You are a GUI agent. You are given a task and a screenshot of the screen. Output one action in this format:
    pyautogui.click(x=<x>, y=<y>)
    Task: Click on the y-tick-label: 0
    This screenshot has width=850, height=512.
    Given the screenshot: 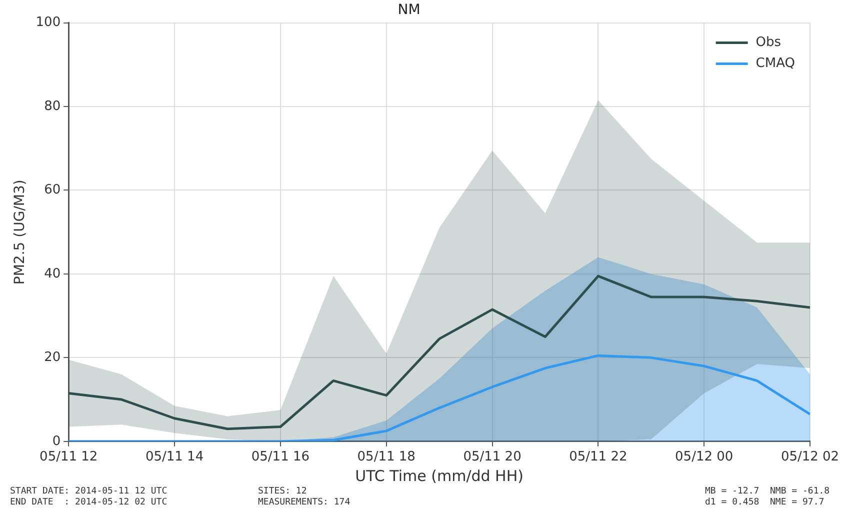 What is the action you would take?
    pyautogui.click(x=56, y=441)
    